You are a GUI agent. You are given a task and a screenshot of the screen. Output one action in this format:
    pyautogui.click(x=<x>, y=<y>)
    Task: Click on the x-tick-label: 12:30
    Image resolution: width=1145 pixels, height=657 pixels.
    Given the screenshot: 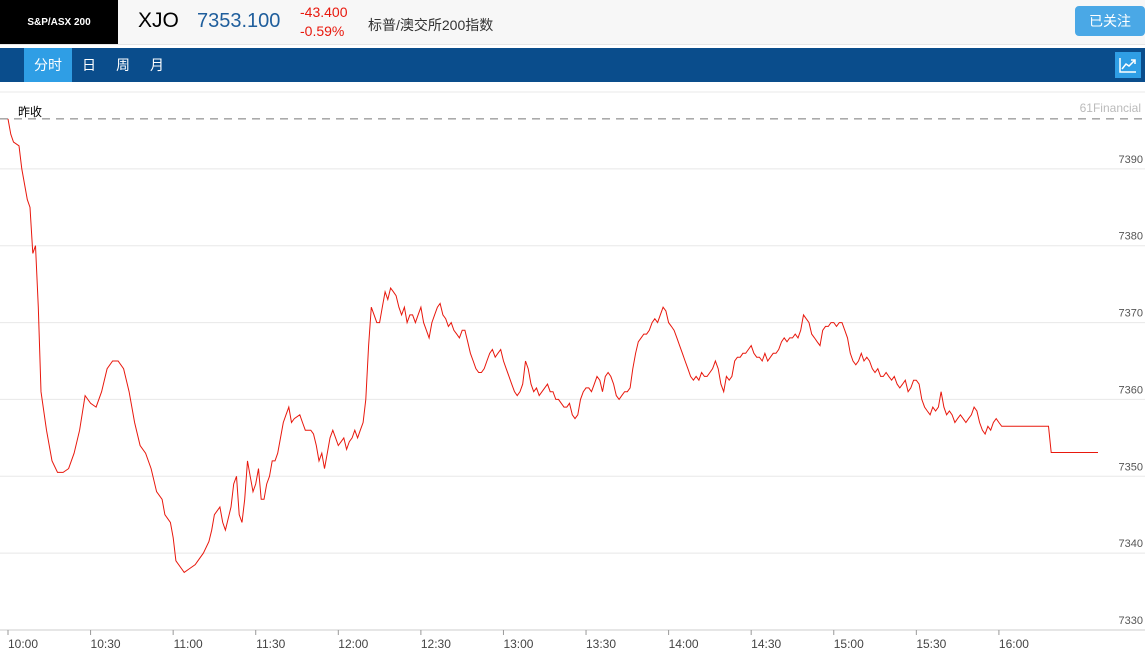 What is the action you would take?
    pyautogui.click(x=436, y=644)
    